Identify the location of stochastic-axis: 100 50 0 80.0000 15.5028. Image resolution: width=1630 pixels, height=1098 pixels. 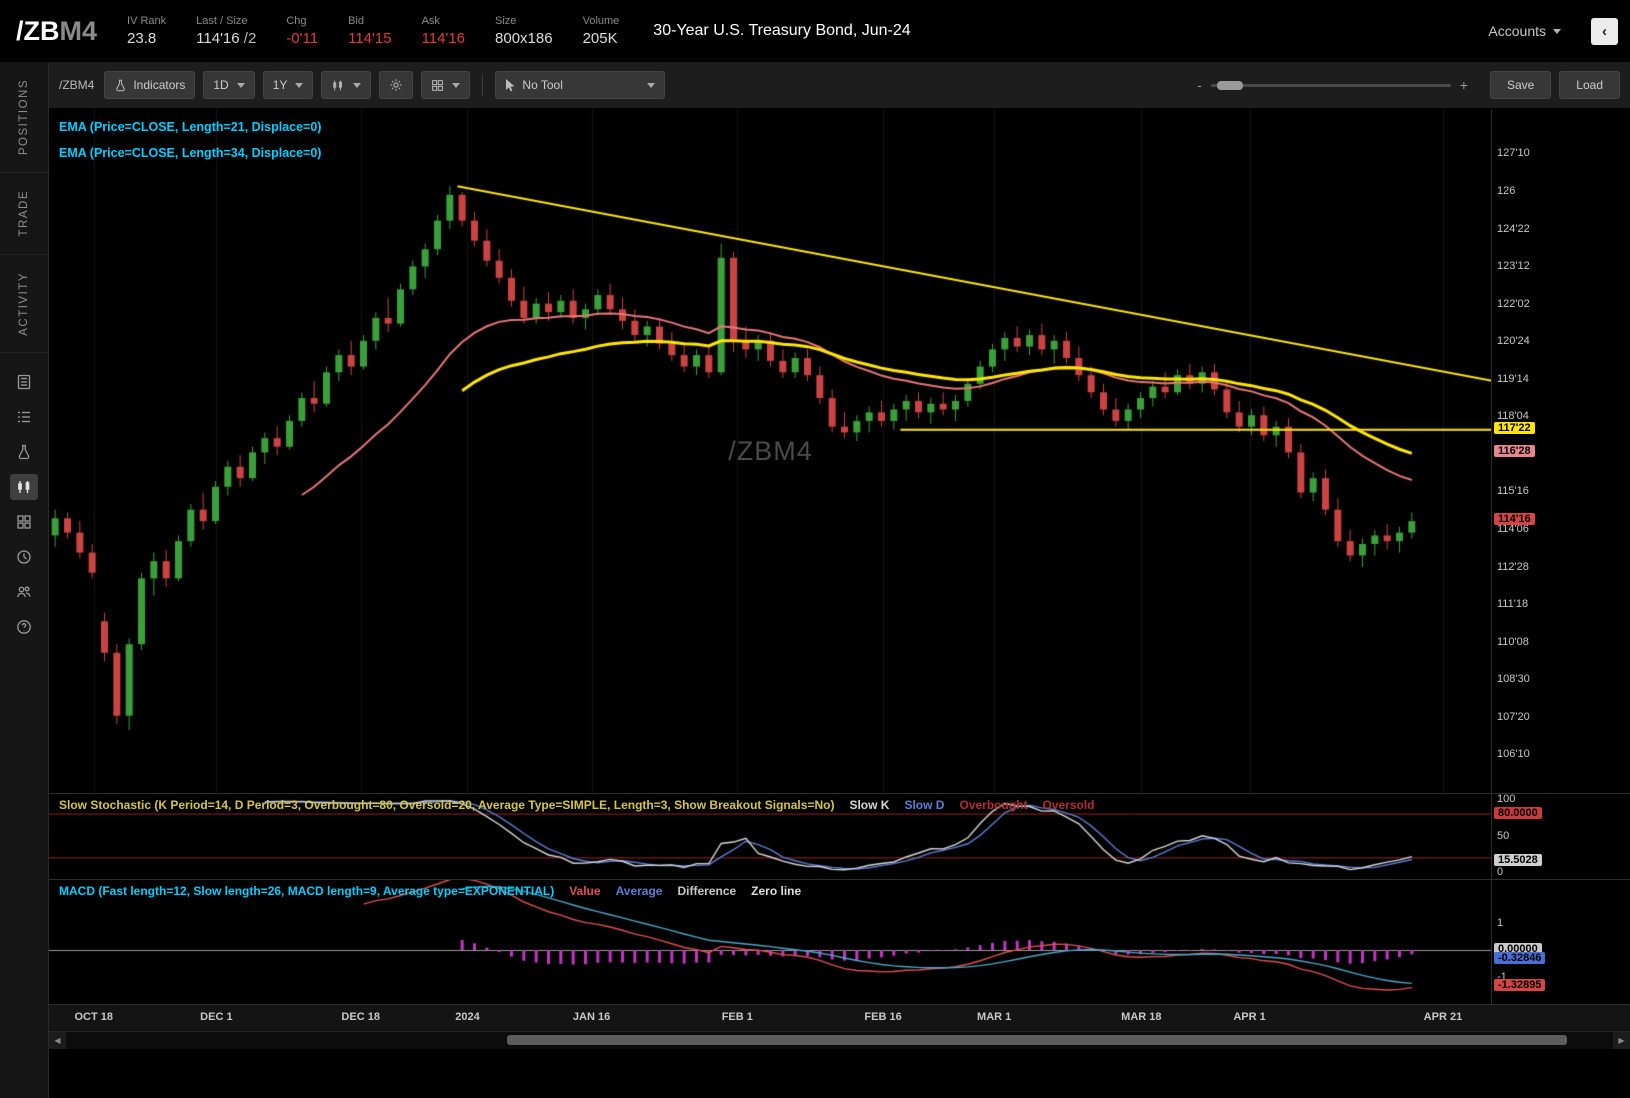
(1560, 836).